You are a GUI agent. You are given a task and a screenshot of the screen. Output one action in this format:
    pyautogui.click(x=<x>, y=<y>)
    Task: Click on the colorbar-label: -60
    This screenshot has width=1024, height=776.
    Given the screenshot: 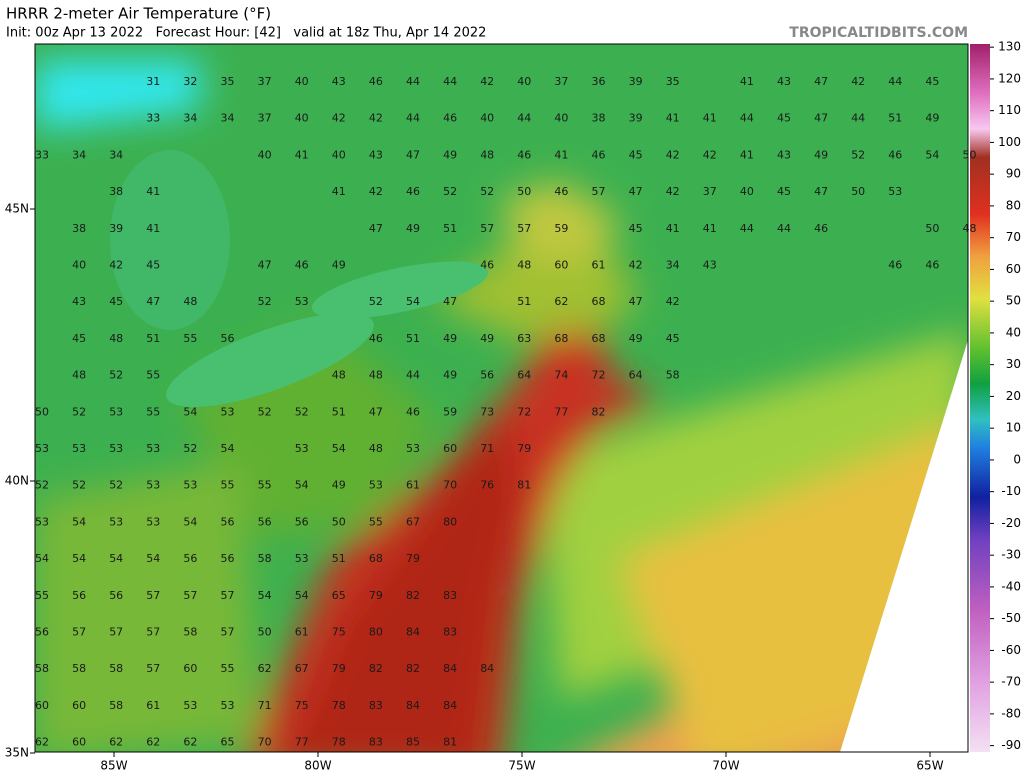 What is the action you would take?
    pyautogui.click(x=1011, y=650)
    